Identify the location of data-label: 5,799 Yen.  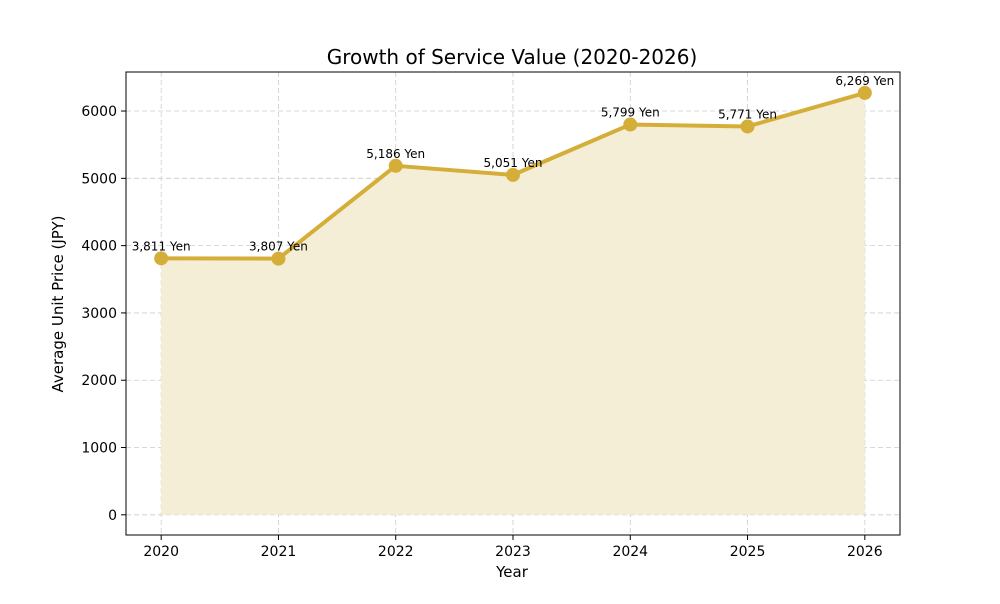
(630, 113).